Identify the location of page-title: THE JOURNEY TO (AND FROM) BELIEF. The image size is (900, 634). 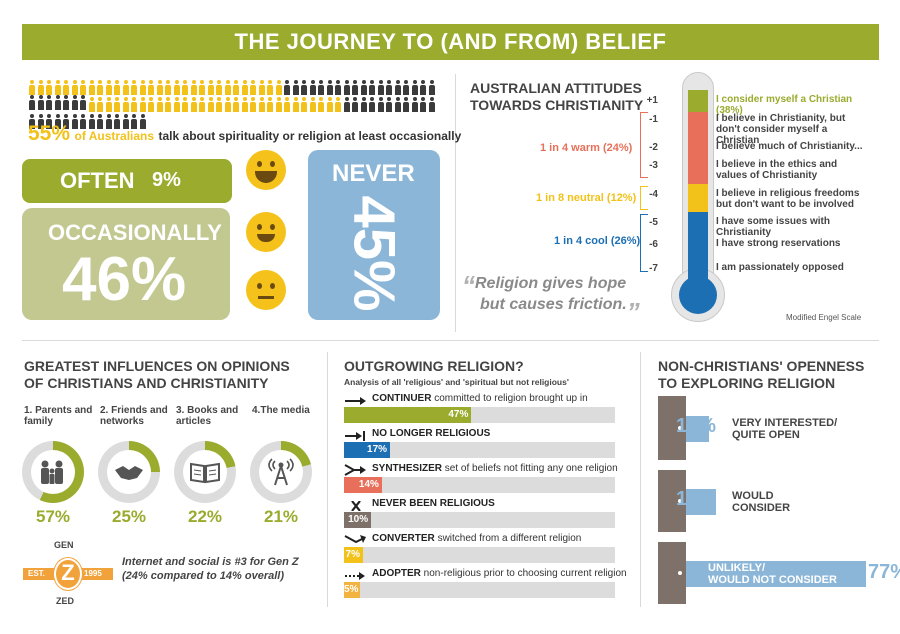
(450, 41).